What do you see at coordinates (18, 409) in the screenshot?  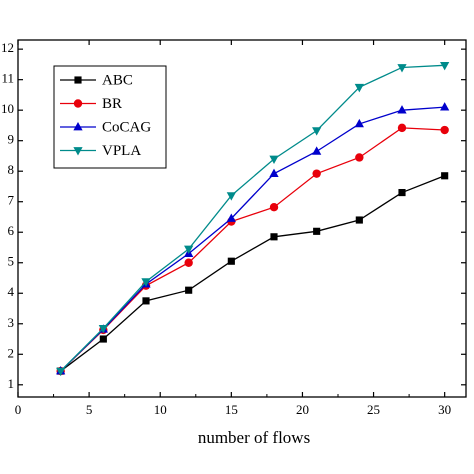 I see `x-tick-label: 0` at bounding box center [18, 409].